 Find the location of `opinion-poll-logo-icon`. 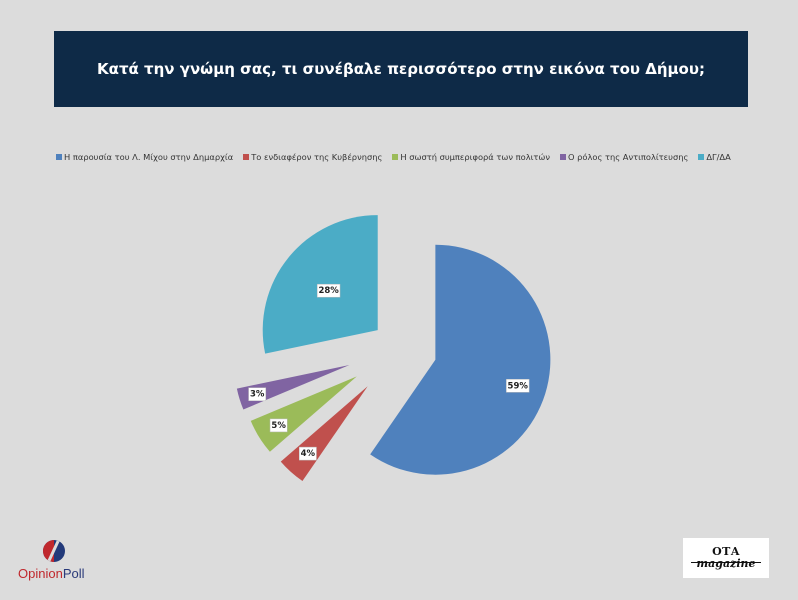

opinion-poll-logo-icon is located at coordinates (54, 551).